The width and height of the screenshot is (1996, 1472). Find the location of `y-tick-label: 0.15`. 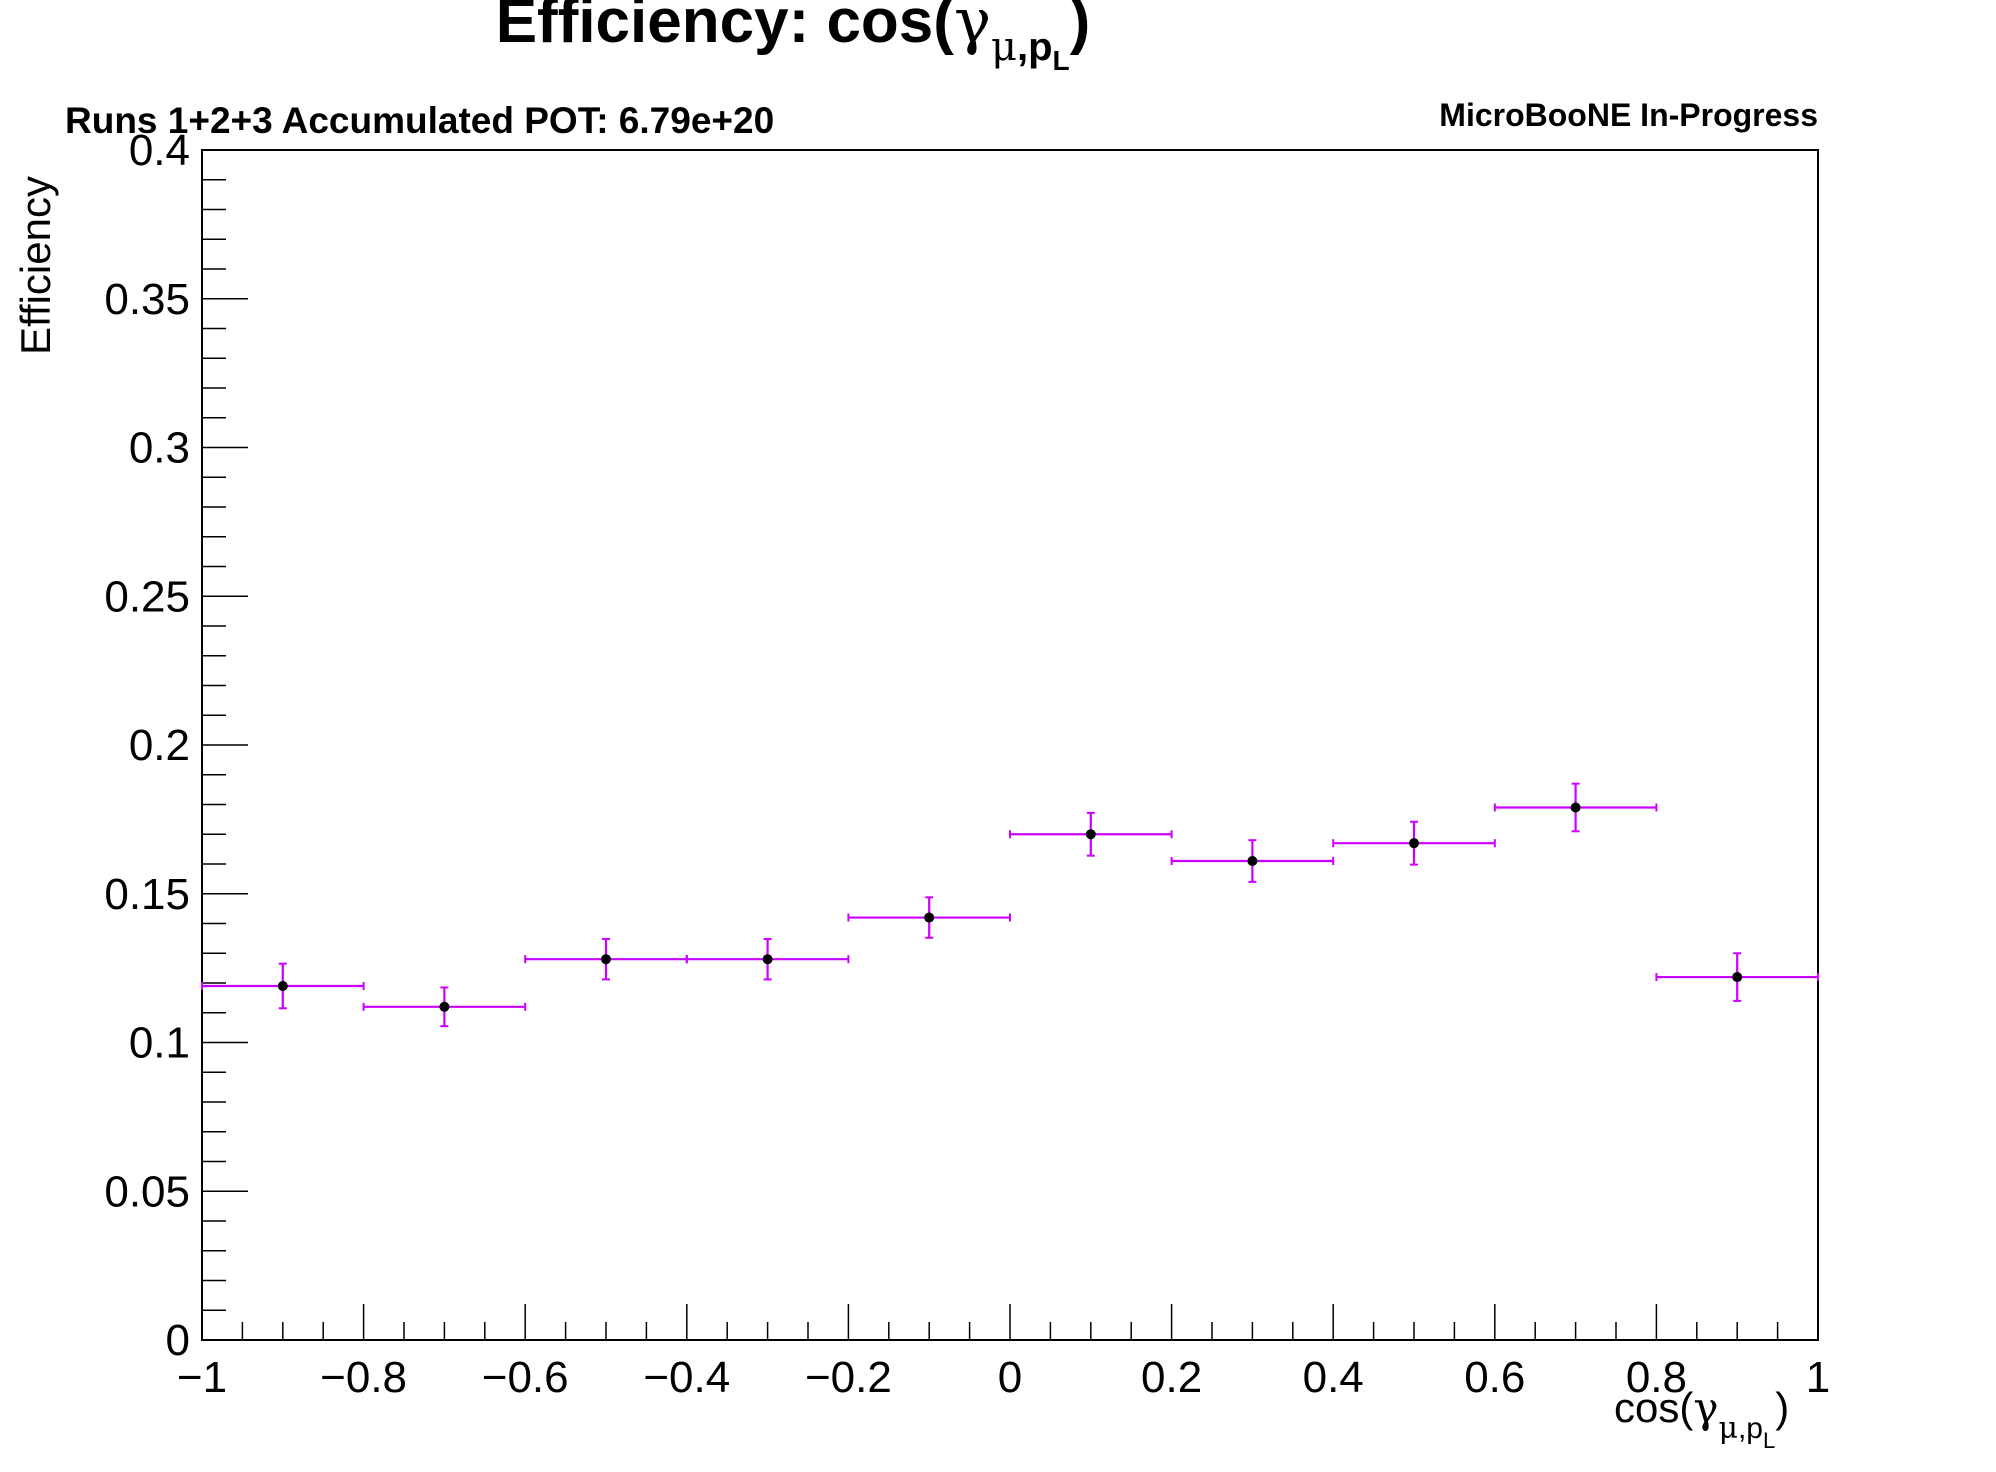

y-tick-label: 0.15 is located at coordinates (147, 894).